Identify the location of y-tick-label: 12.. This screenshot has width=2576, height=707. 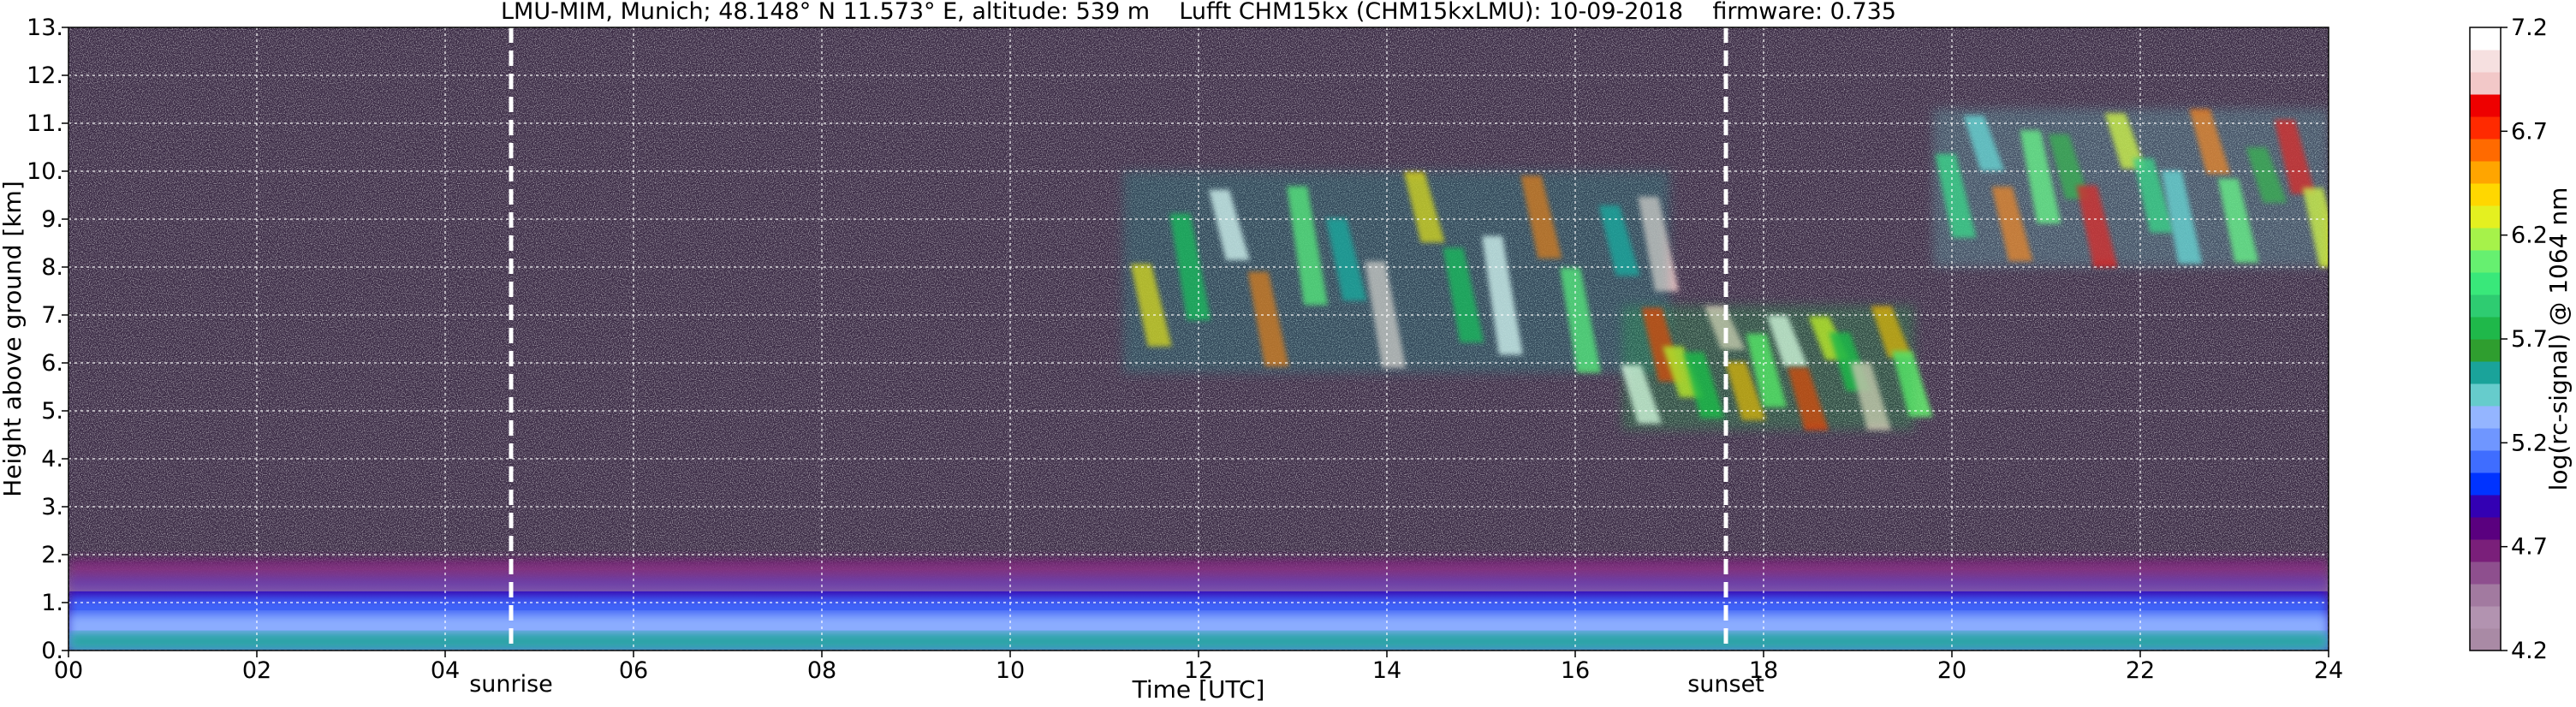
(45, 75).